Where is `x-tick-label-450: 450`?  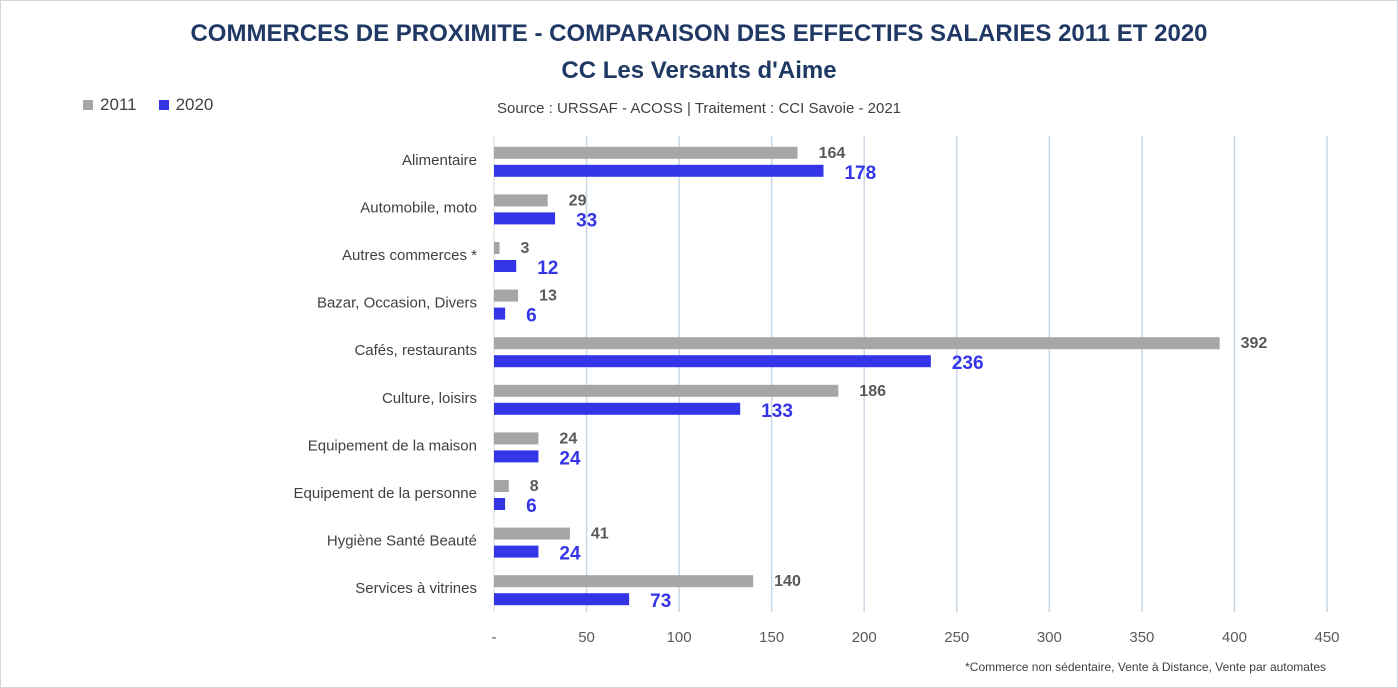 x-tick-label-450: 450 is located at coordinates (1326, 637).